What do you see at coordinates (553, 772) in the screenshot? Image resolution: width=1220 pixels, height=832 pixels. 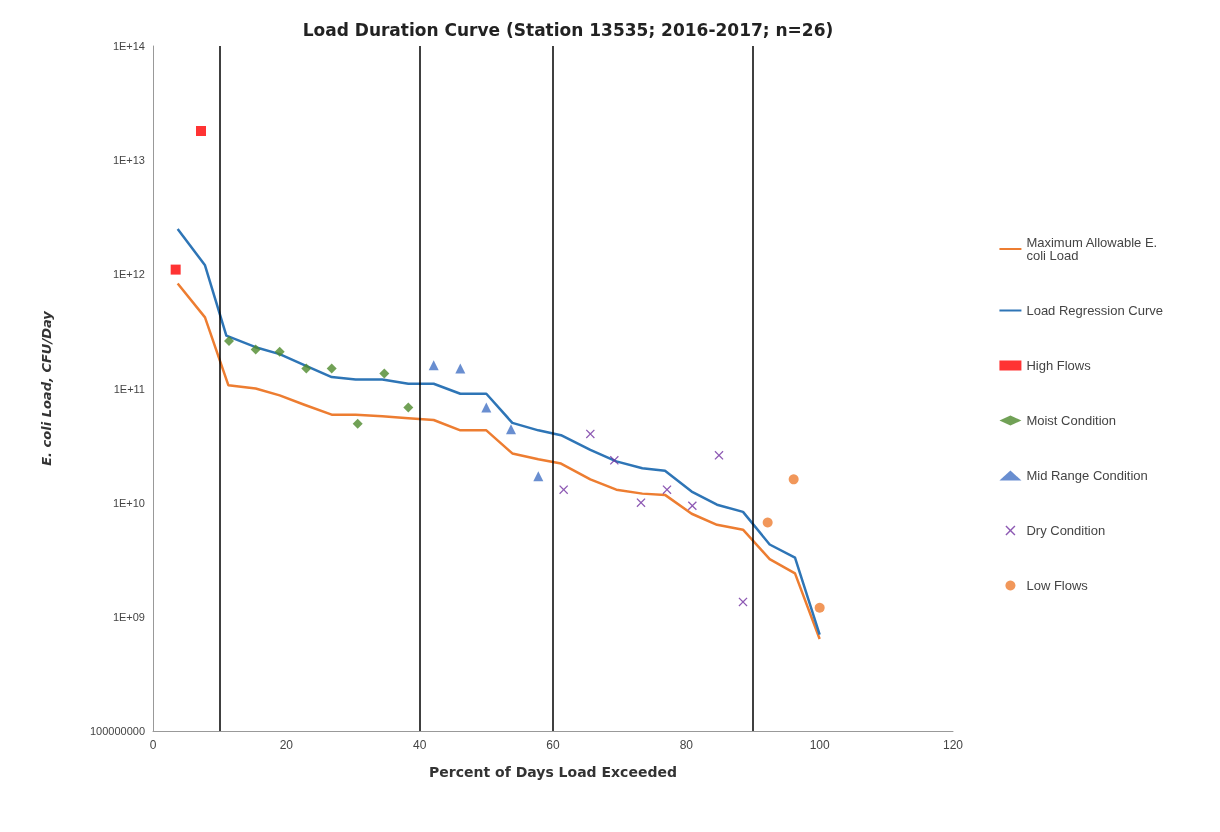 I see `x-axis-title: Percent of Days Load Exceeded` at bounding box center [553, 772].